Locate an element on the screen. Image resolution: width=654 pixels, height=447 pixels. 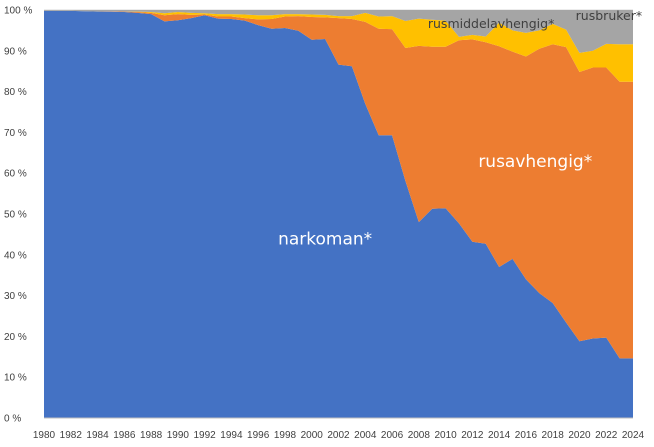
x-tick-label: 1982 is located at coordinates (71, 435).